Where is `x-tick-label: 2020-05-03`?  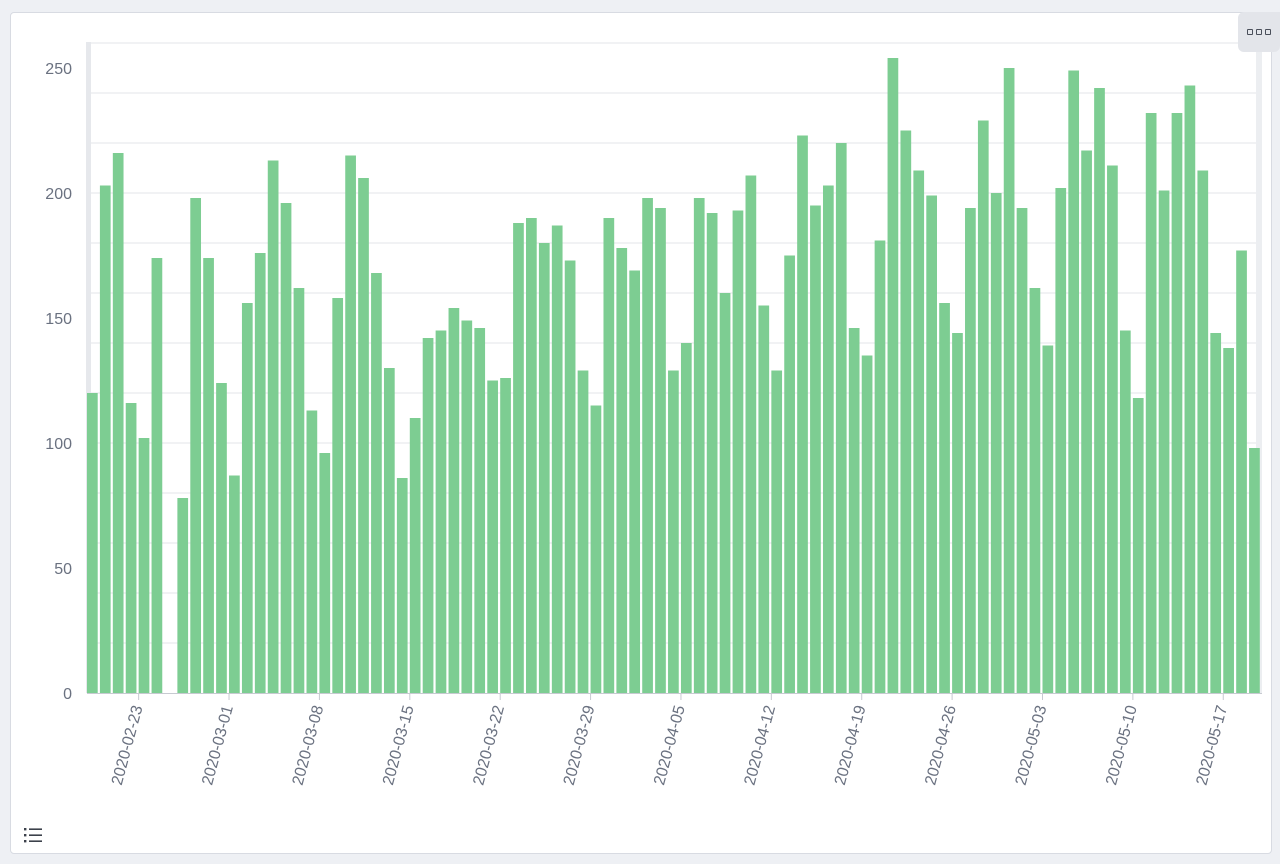 x-tick-label: 2020-05-03 is located at coordinates (1032, 746).